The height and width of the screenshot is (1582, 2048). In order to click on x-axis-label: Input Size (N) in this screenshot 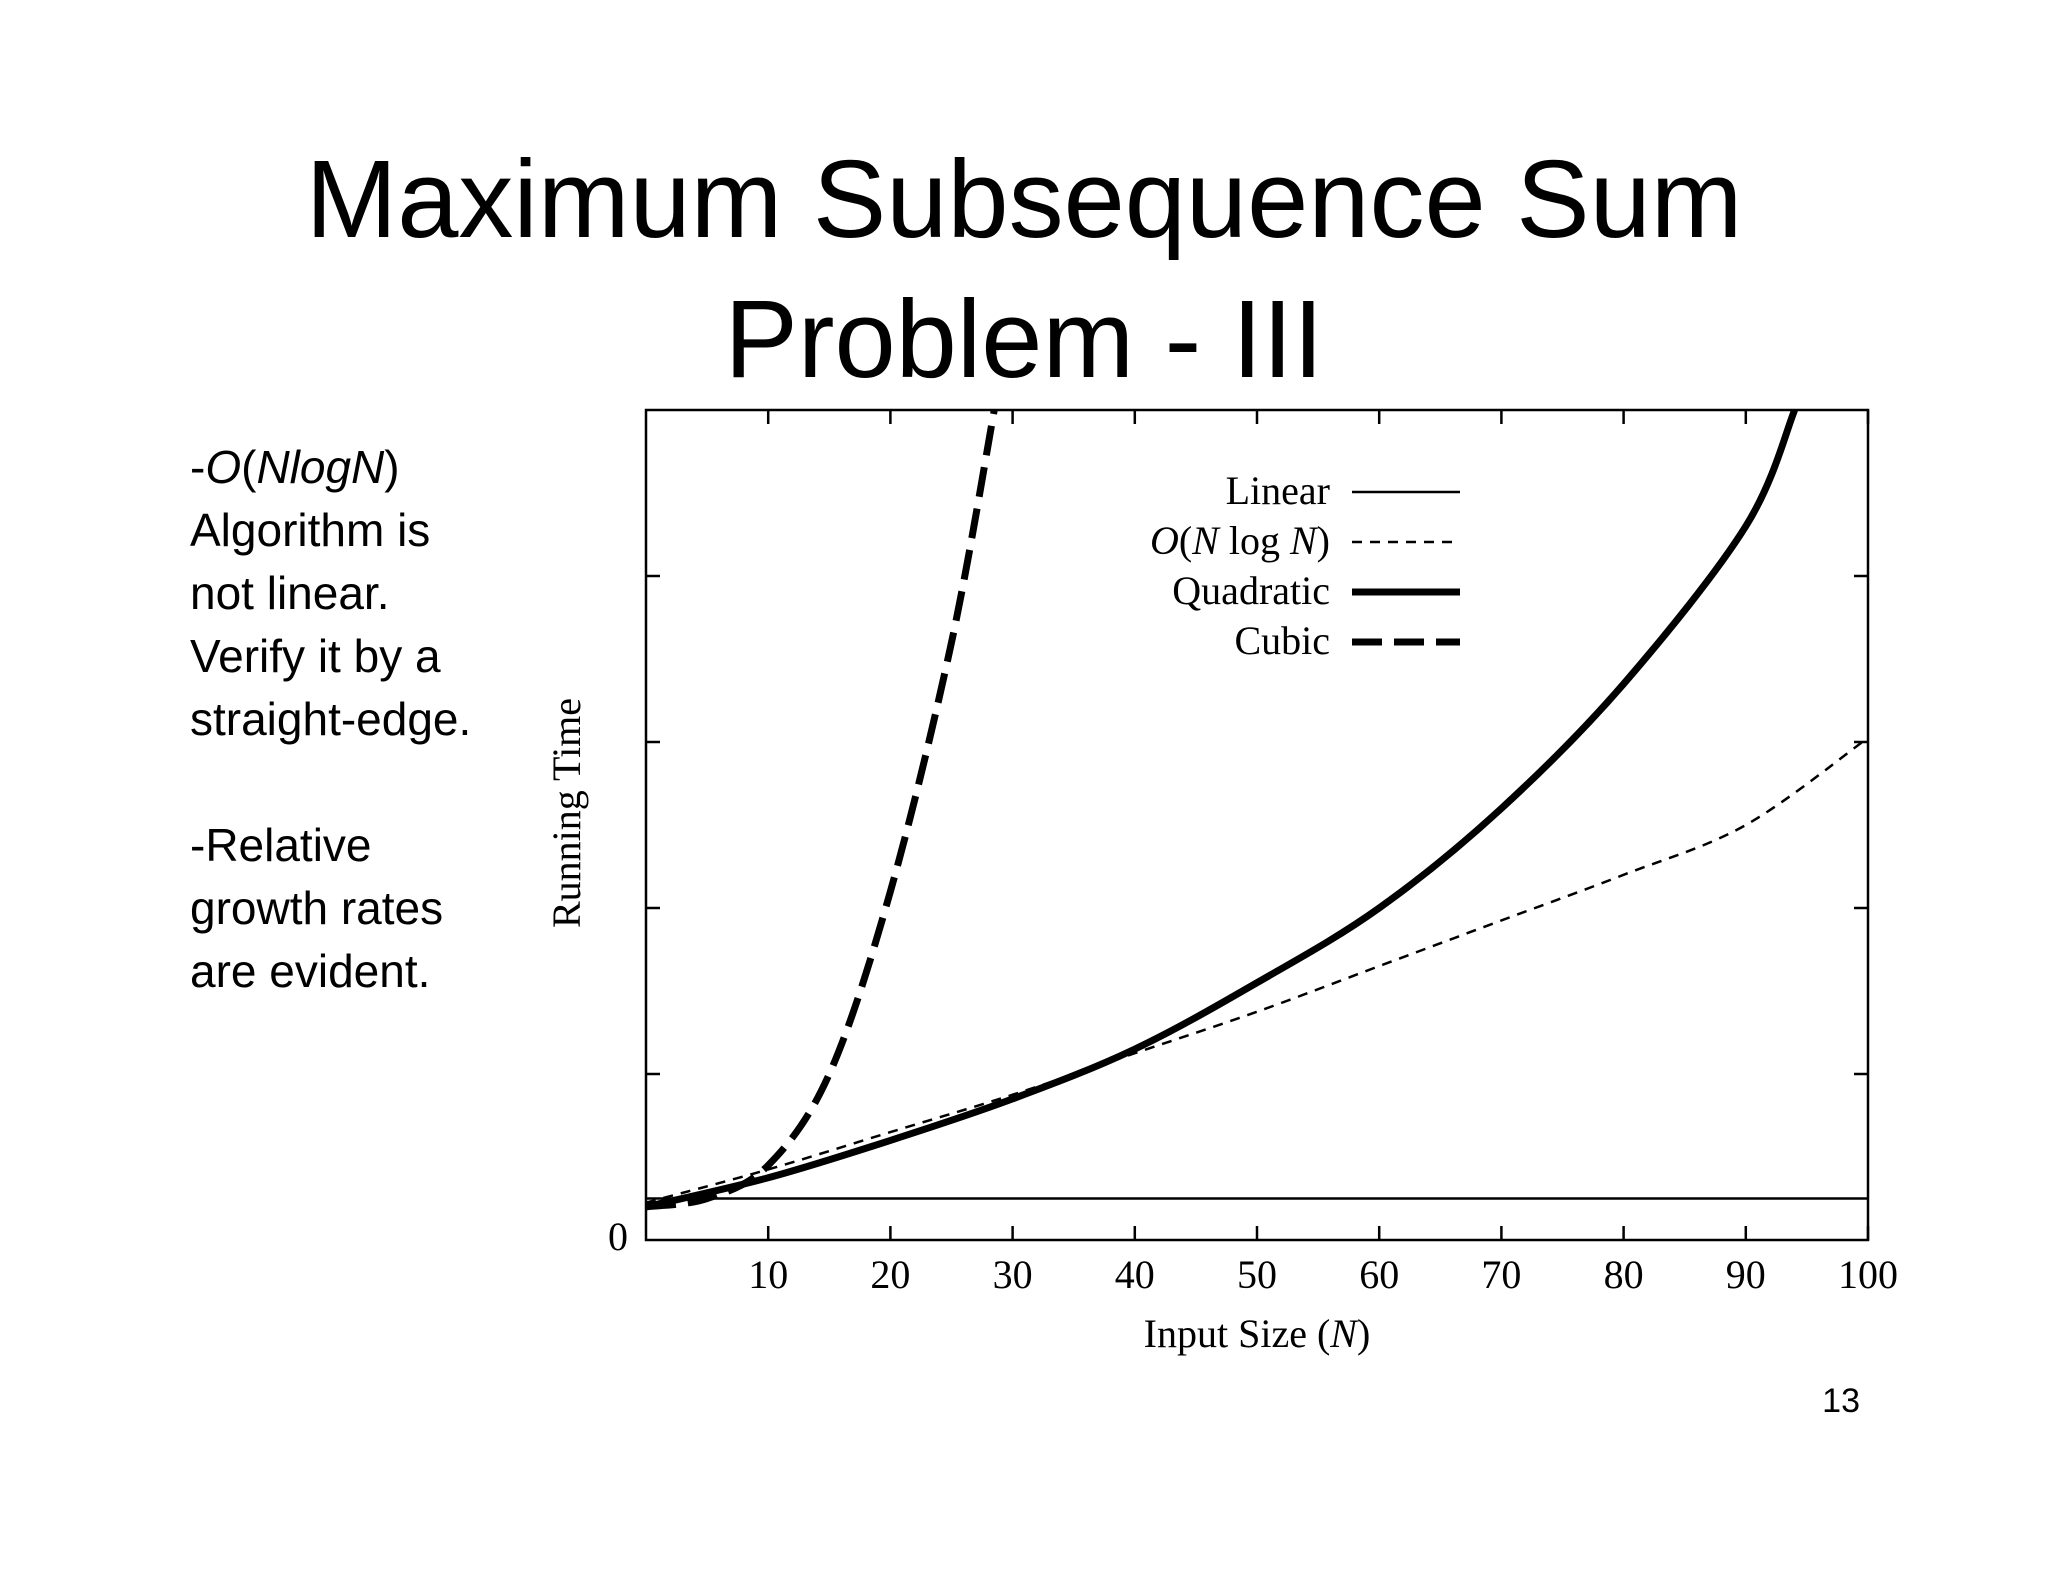, I will do `click(1257, 1333)`.